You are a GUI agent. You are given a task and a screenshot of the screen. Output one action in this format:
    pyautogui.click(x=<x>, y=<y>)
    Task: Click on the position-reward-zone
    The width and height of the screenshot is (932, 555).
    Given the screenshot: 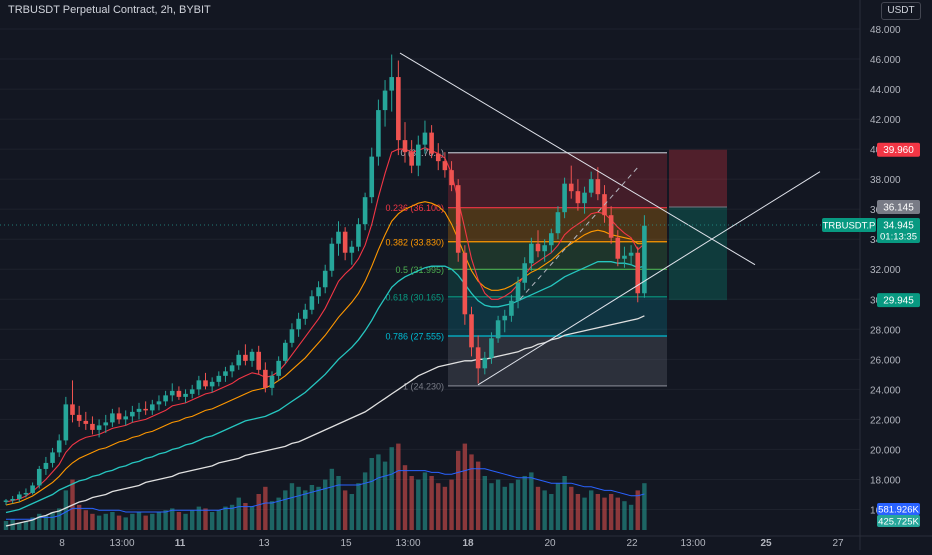 What is the action you would take?
    pyautogui.click(x=698, y=254)
    